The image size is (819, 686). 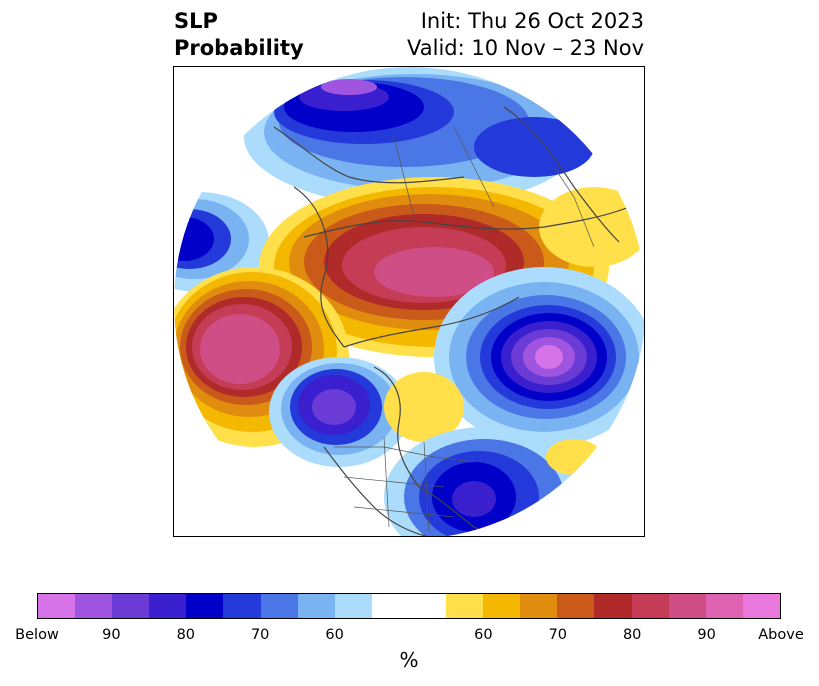 What do you see at coordinates (261, 357) in the screenshot?
I see `above-region-atlantic` at bounding box center [261, 357].